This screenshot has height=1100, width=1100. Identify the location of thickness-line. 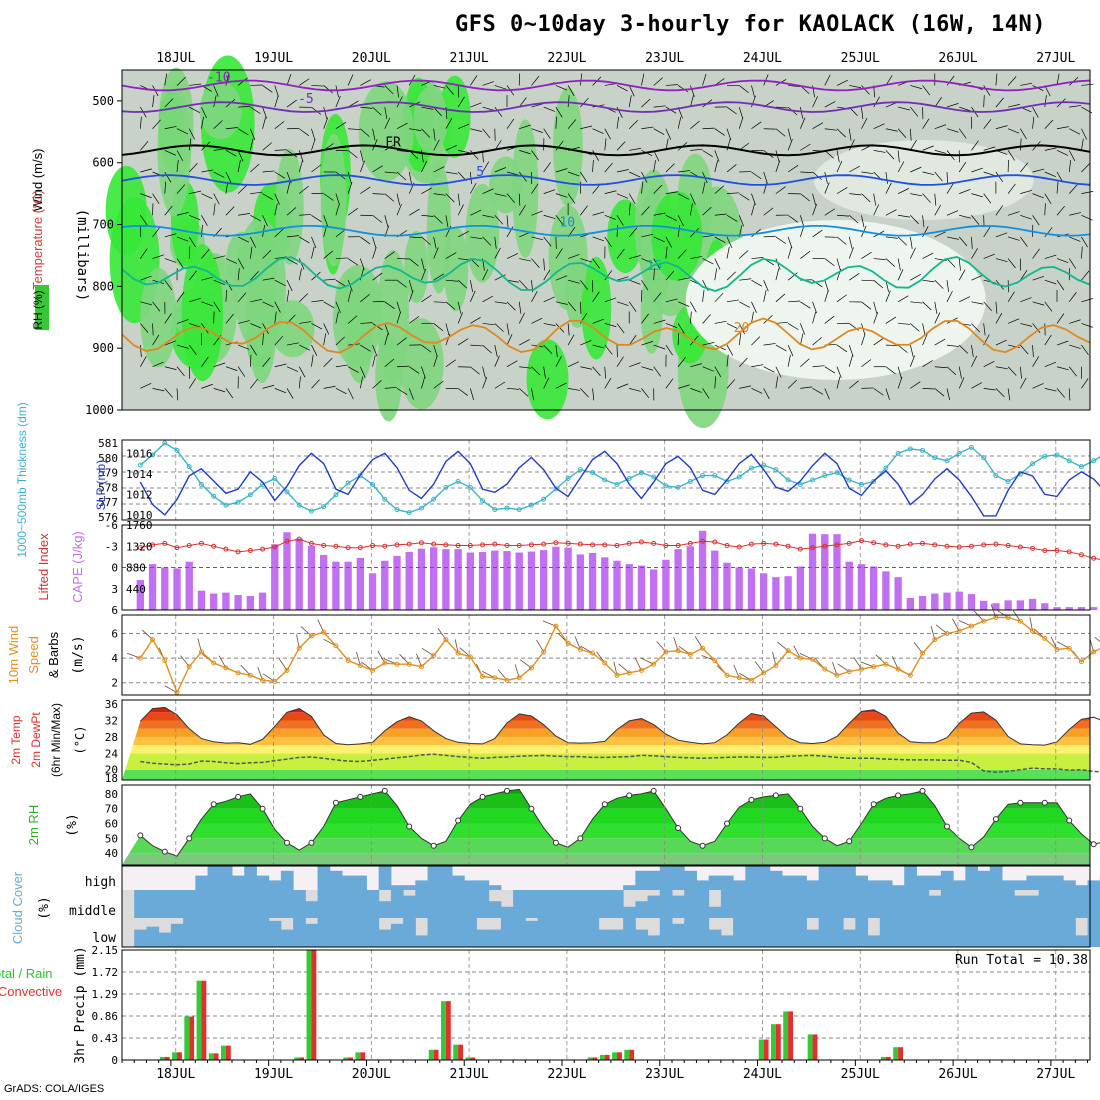
(619, 478).